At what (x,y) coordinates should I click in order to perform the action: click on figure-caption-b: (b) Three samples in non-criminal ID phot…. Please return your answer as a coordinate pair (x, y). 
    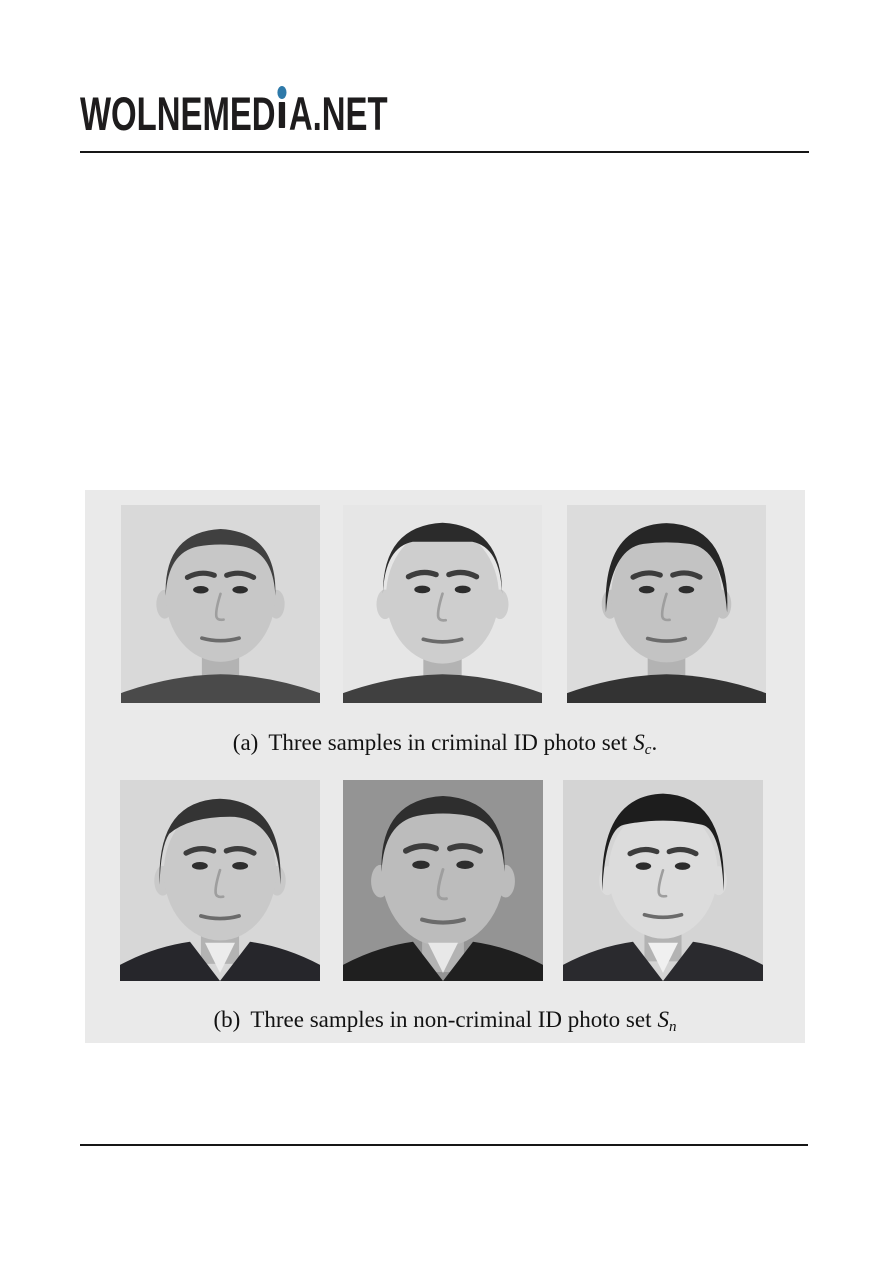
    Looking at the image, I should click on (445, 1023).